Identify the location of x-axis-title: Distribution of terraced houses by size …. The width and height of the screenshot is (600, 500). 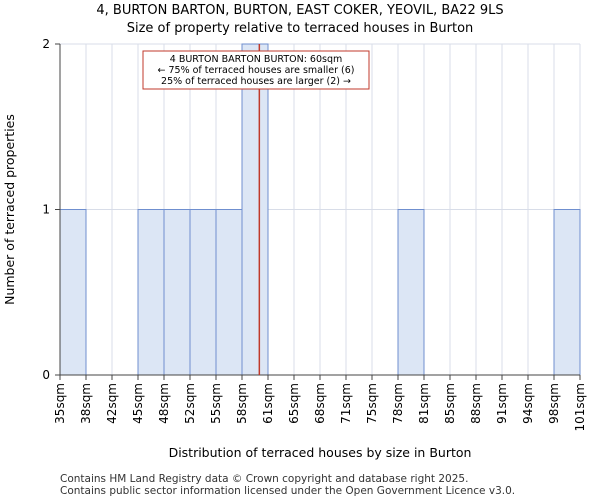
(320, 452).